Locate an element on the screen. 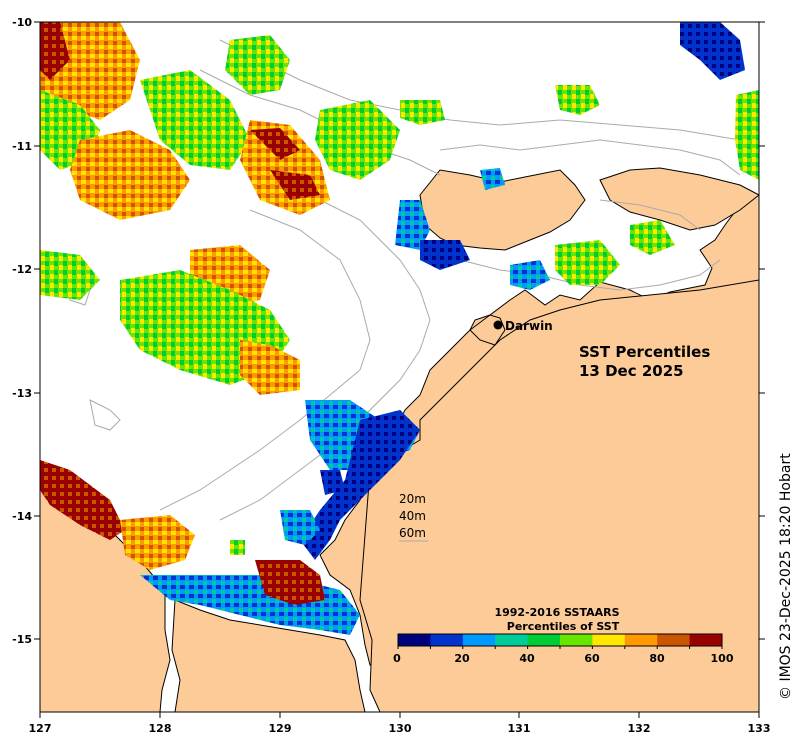 This screenshot has width=800, height=750. legend-tick-label: 100 is located at coordinates (722, 658).